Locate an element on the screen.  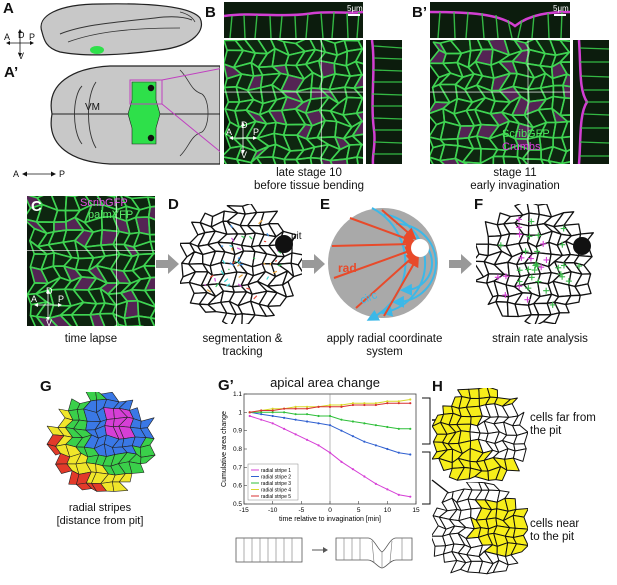
caption-b-prime-line2: early invagination is located at coordinates (515, 186).